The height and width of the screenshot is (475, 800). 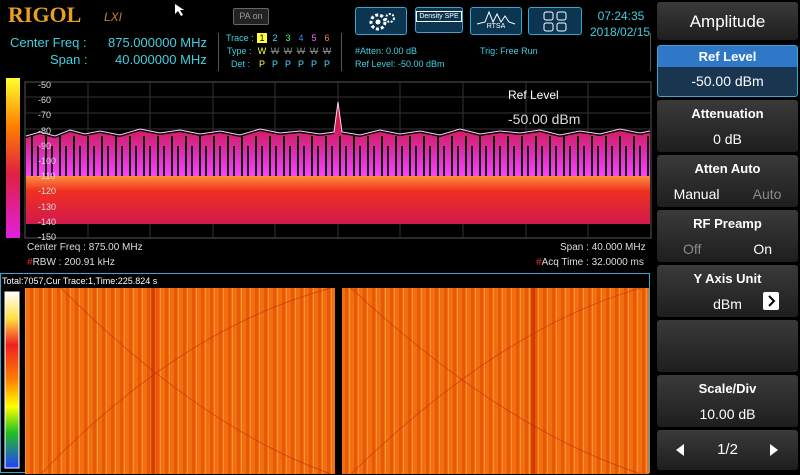 I want to click on y-axis-label: -100, so click(x=47, y=161).